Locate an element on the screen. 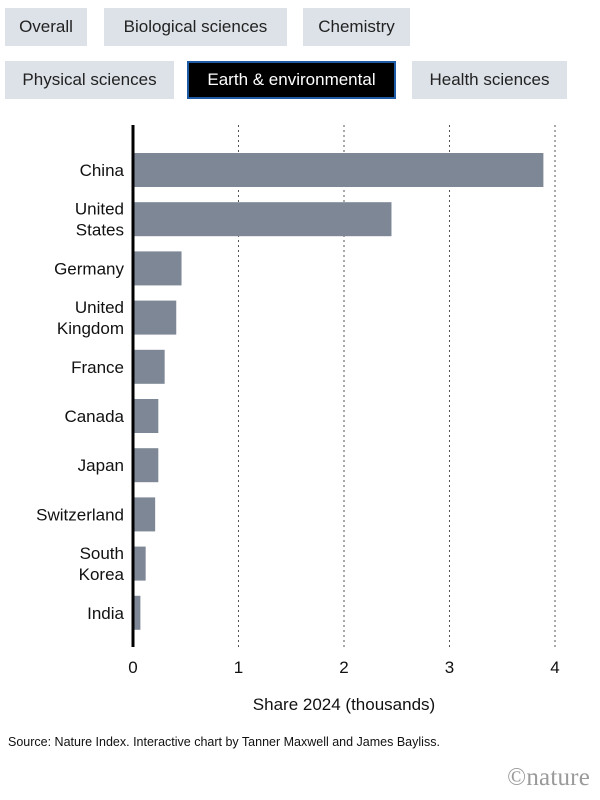 This screenshot has width=600, height=800. category-label: Switzerland is located at coordinates (80, 514).